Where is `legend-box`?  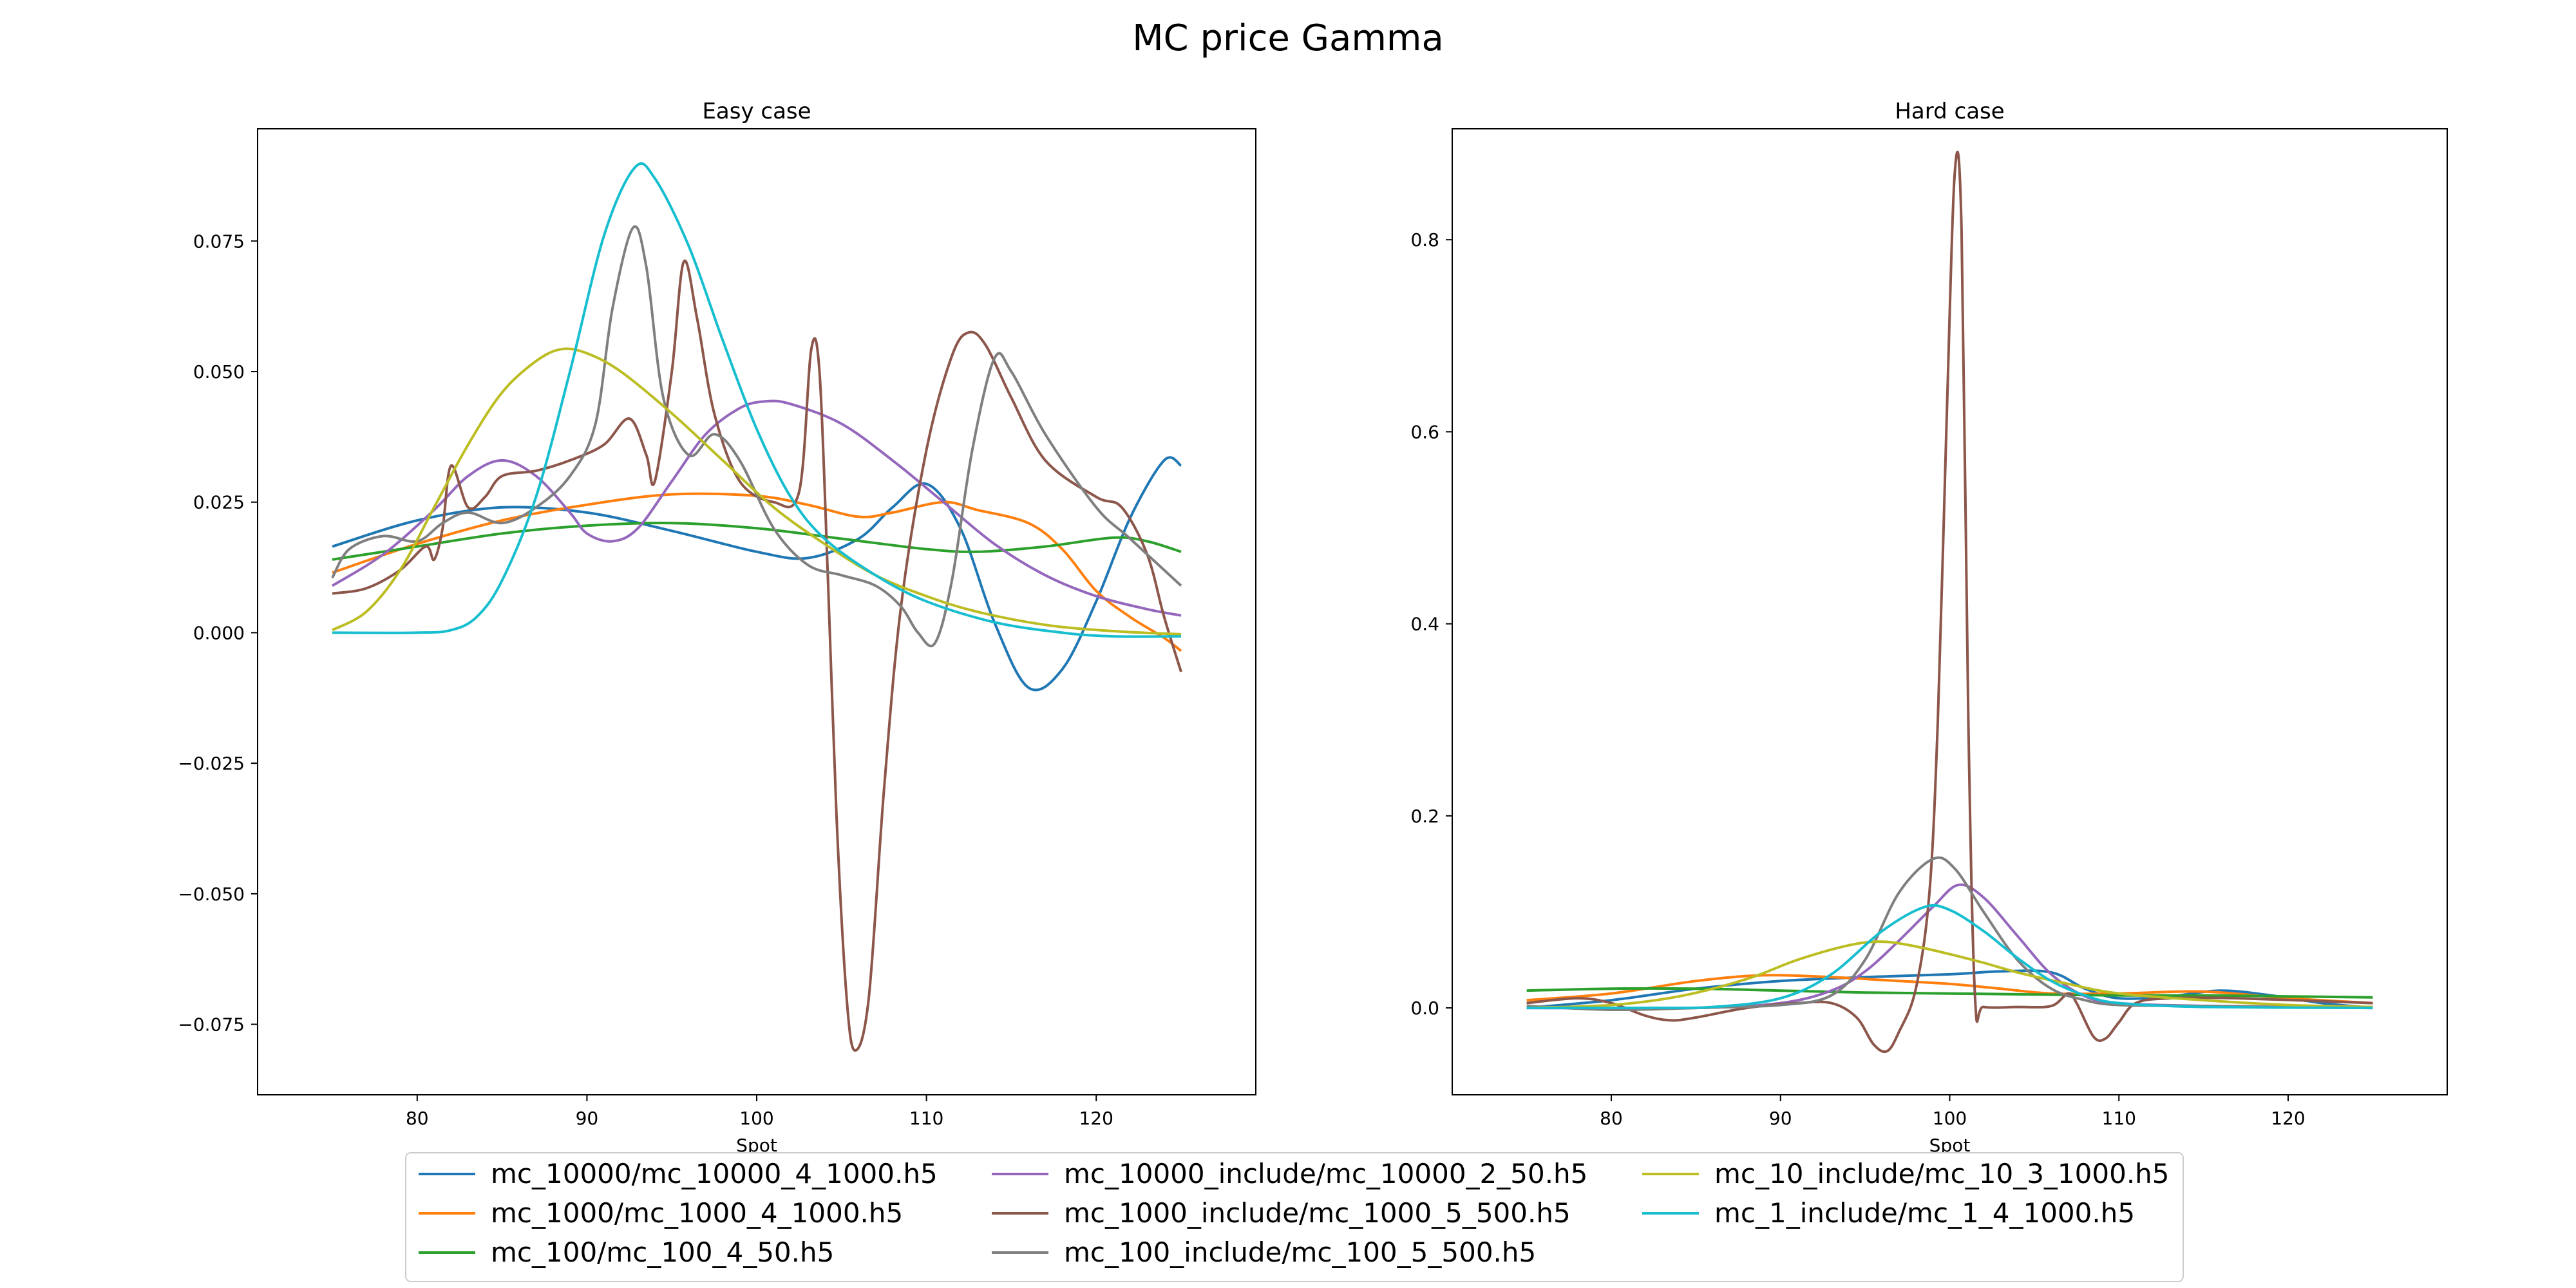 legend-box is located at coordinates (1294, 1217).